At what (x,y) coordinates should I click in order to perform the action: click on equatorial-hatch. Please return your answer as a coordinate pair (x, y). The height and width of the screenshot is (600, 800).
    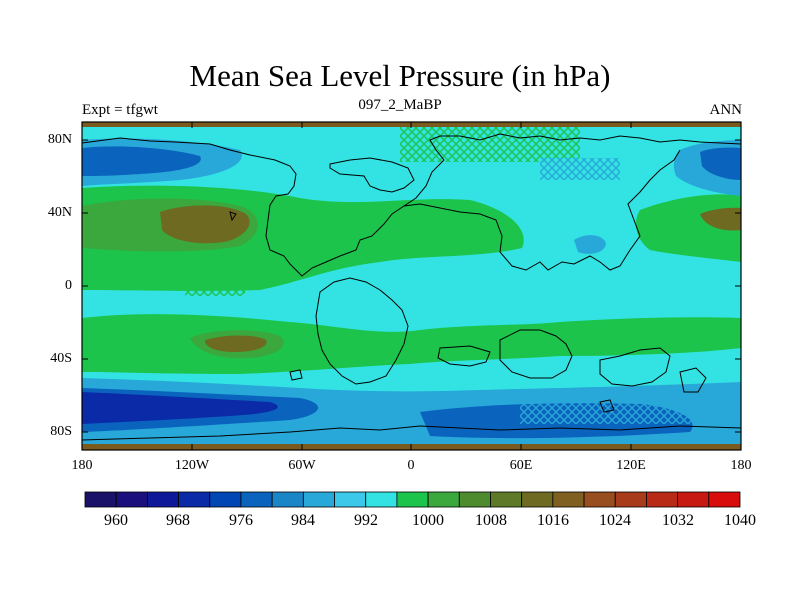
    Looking at the image, I should click on (215, 283).